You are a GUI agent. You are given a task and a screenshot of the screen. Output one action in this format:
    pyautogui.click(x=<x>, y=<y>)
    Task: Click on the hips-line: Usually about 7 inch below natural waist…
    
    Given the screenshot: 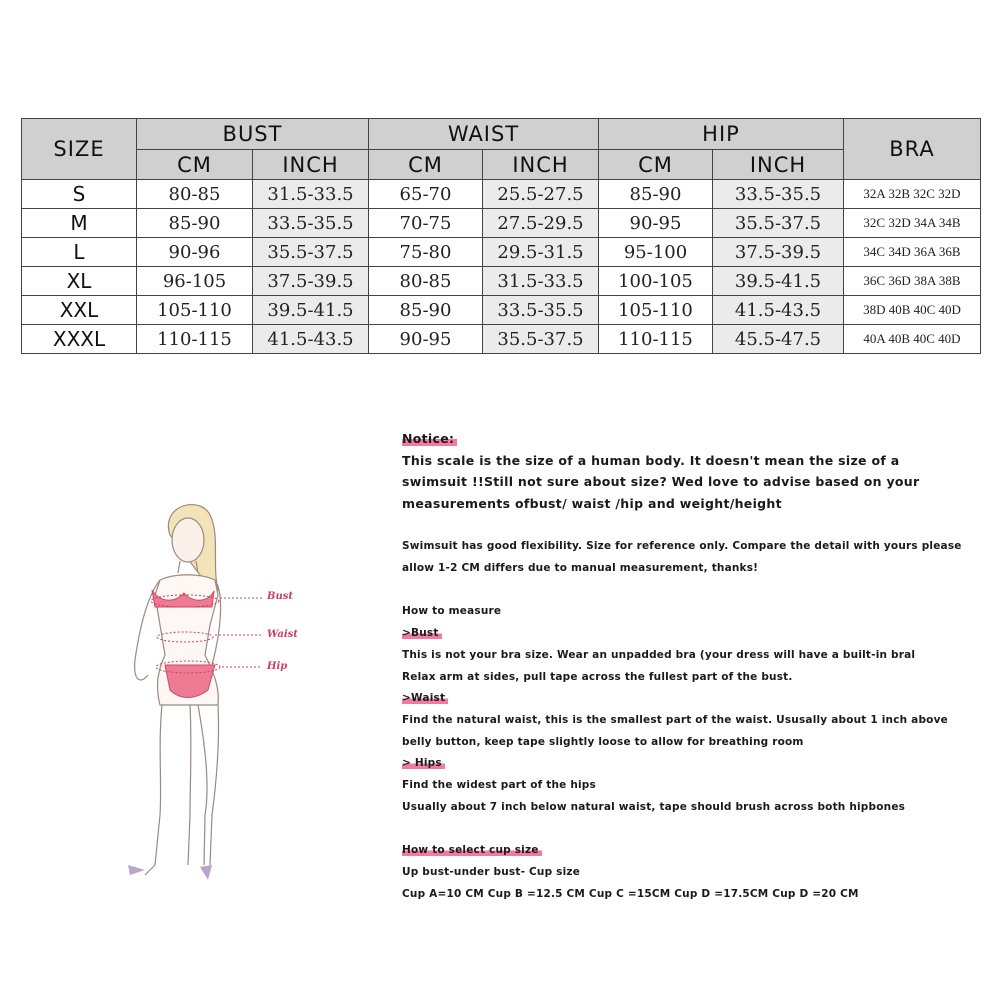 What is the action you would take?
    pyautogui.click(x=654, y=806)
    